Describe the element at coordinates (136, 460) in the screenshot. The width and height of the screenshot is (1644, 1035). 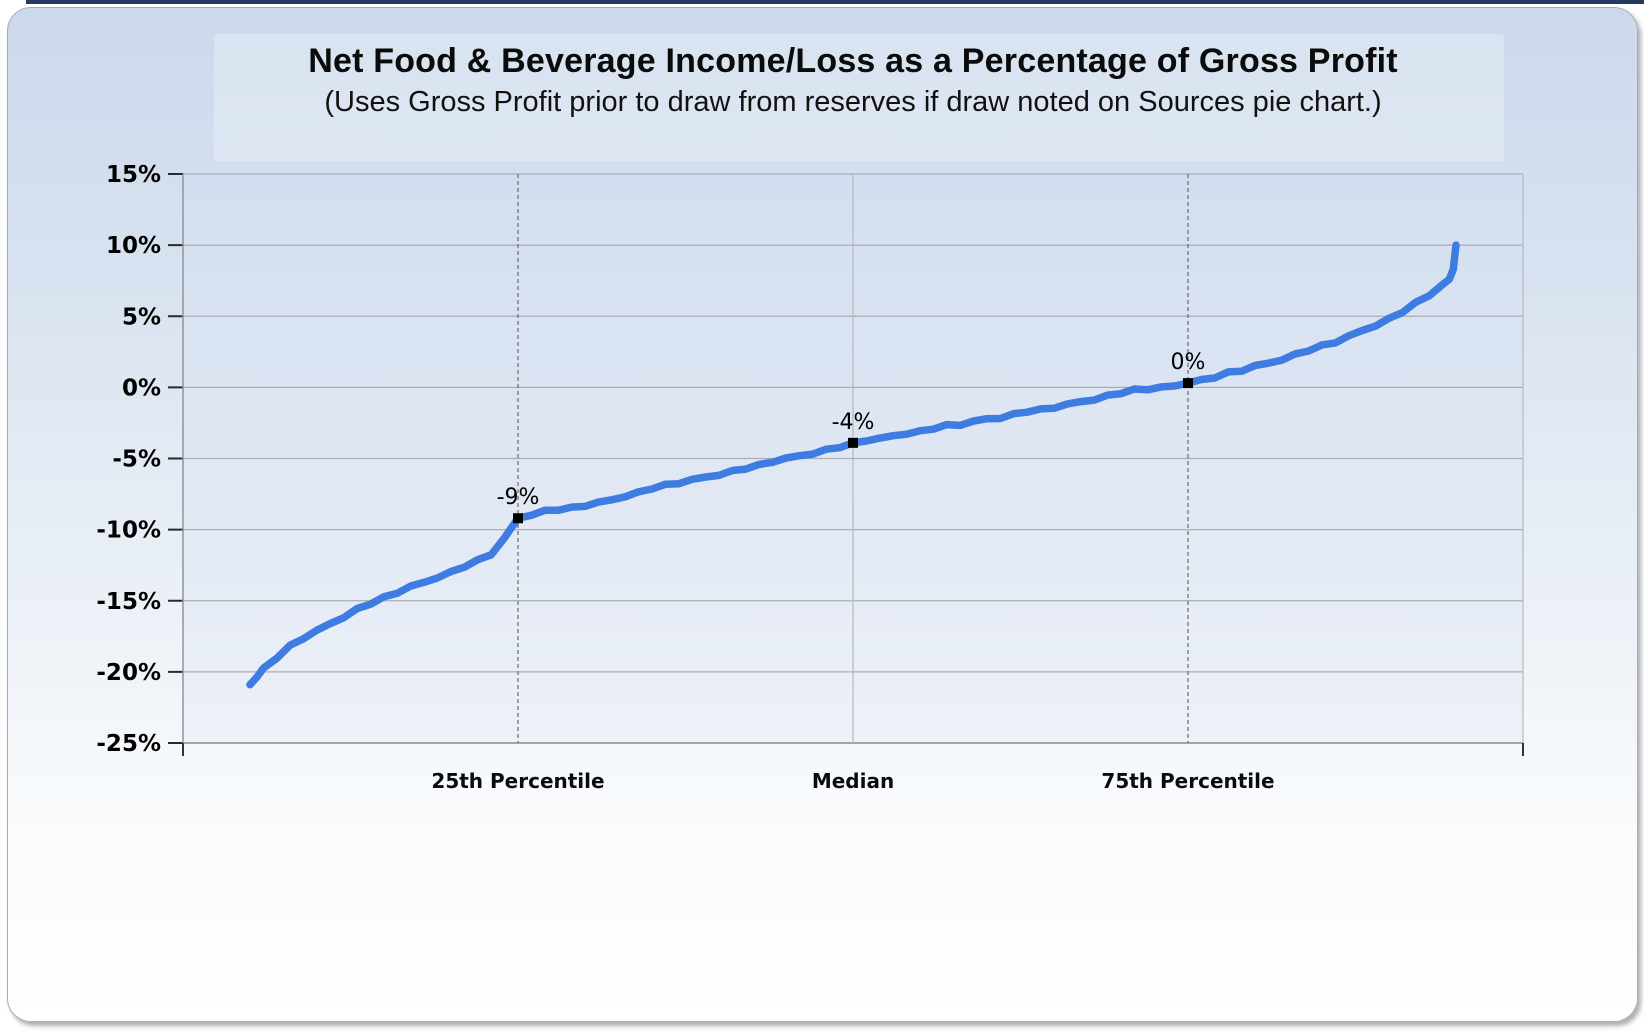
I see `y-tick-label: -5%` at that location.